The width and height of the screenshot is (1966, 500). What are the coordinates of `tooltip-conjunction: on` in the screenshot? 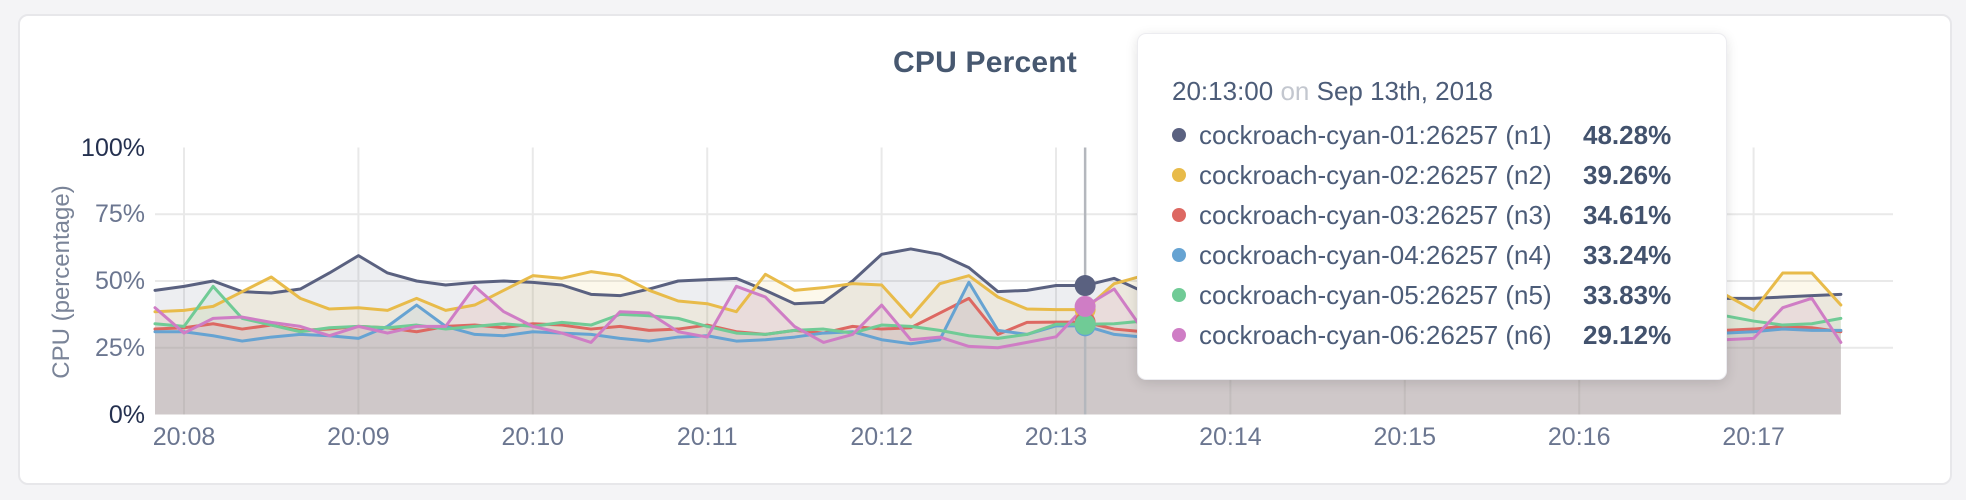 It's located at (1295, 91).